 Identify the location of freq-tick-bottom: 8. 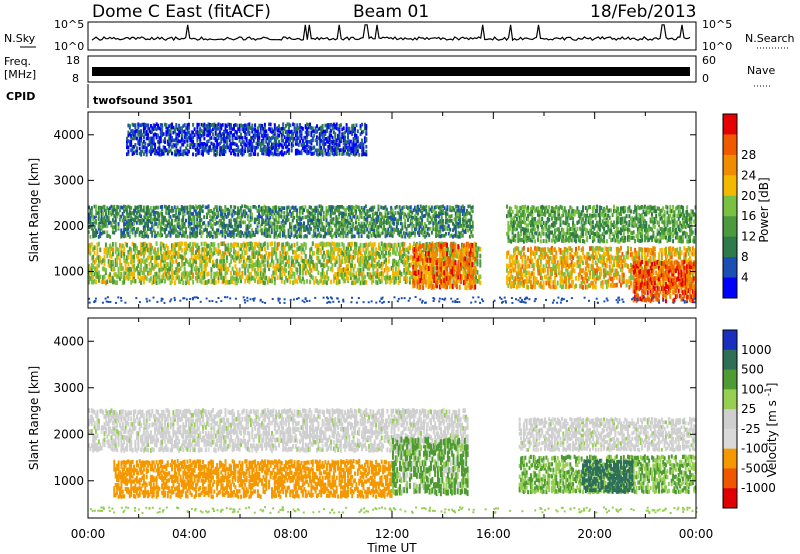
(75, 78).